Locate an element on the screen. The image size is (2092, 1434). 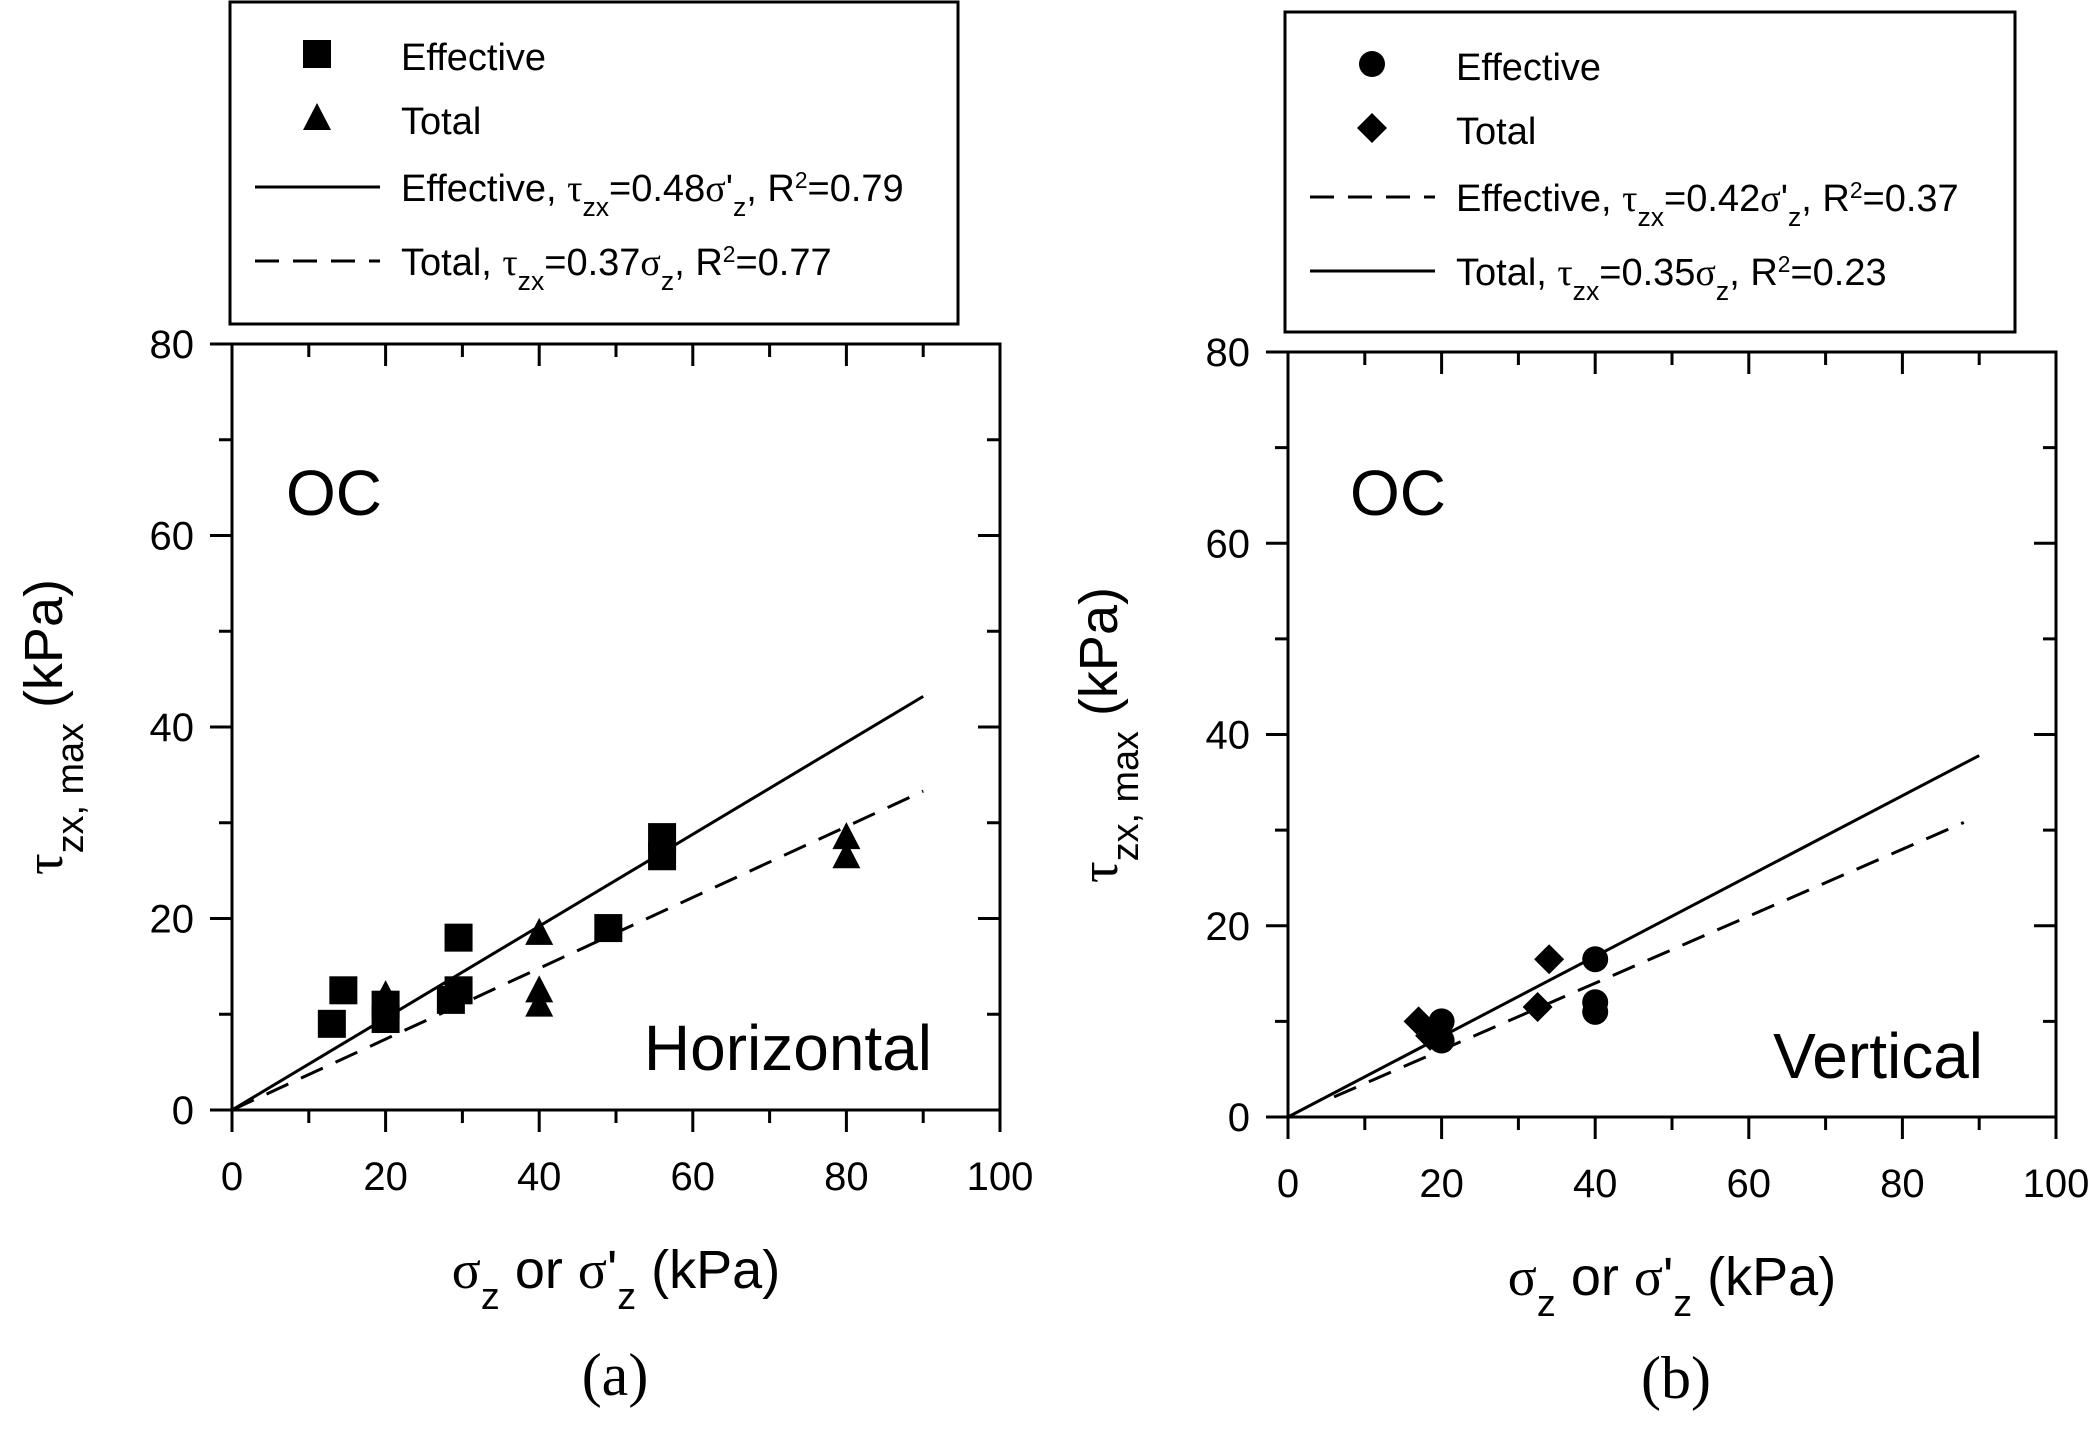
orientation-label: Vertical is located at coordinates (1878, 1056).